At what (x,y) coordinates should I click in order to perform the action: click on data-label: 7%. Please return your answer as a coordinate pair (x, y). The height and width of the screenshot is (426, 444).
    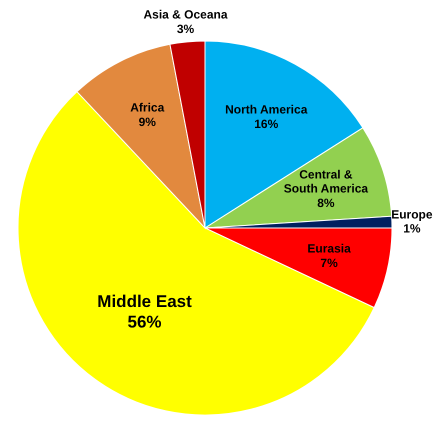
    Looking at the image, I should click on (329, 263).